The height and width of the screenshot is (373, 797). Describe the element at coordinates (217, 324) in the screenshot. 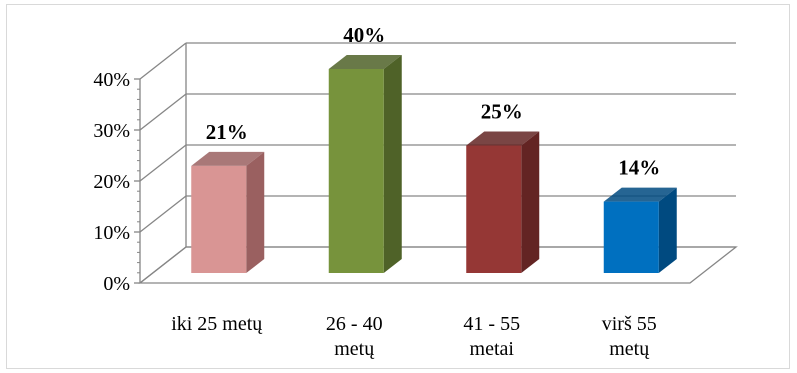

I see `category-label-0: iki 25 metų` at that location.